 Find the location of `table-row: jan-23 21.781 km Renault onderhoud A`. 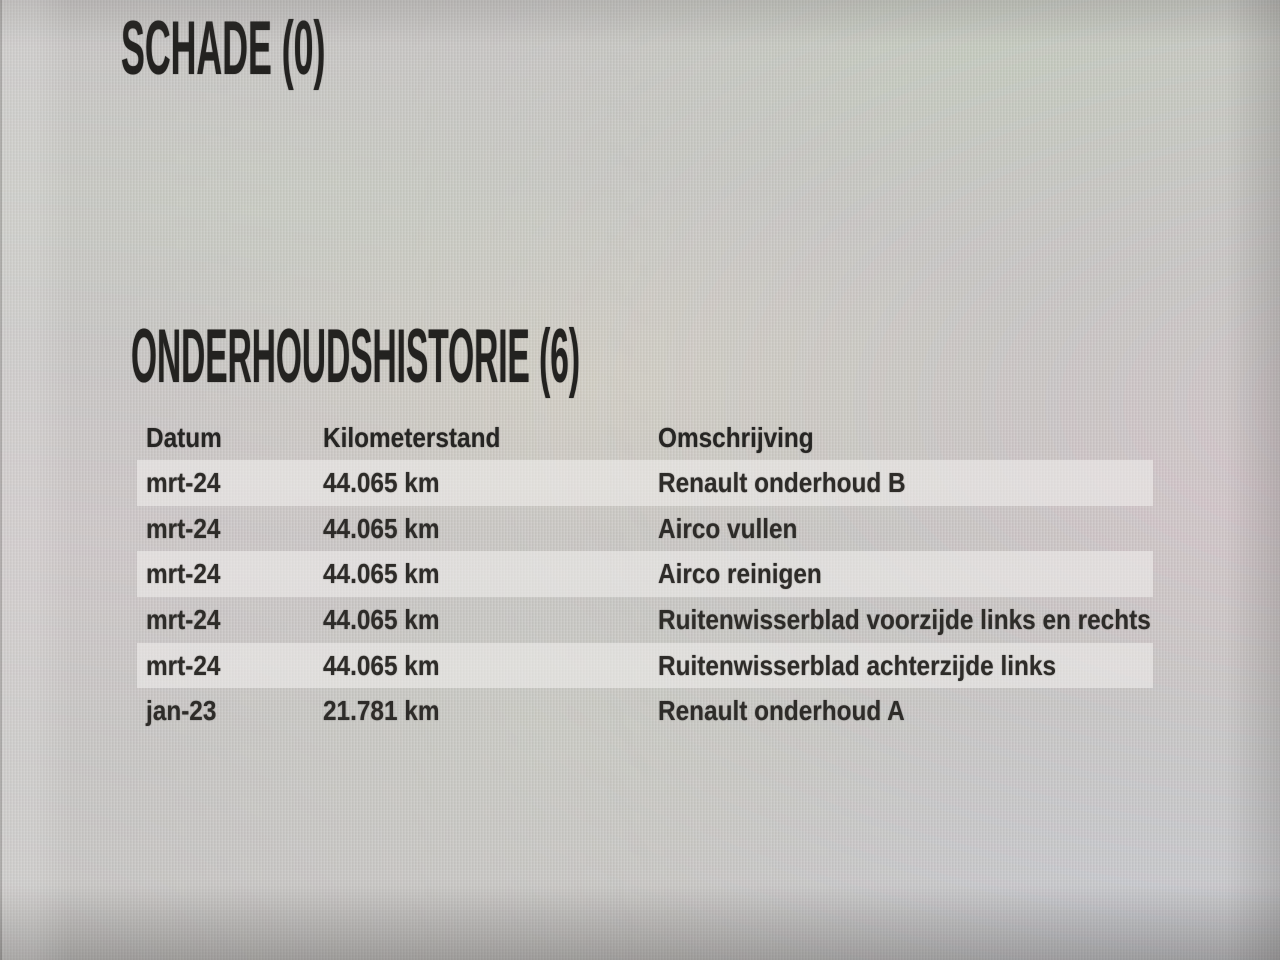

table-row: jan-23 21.781 km Renault onderhoud A is located at coordinates (645, 711).